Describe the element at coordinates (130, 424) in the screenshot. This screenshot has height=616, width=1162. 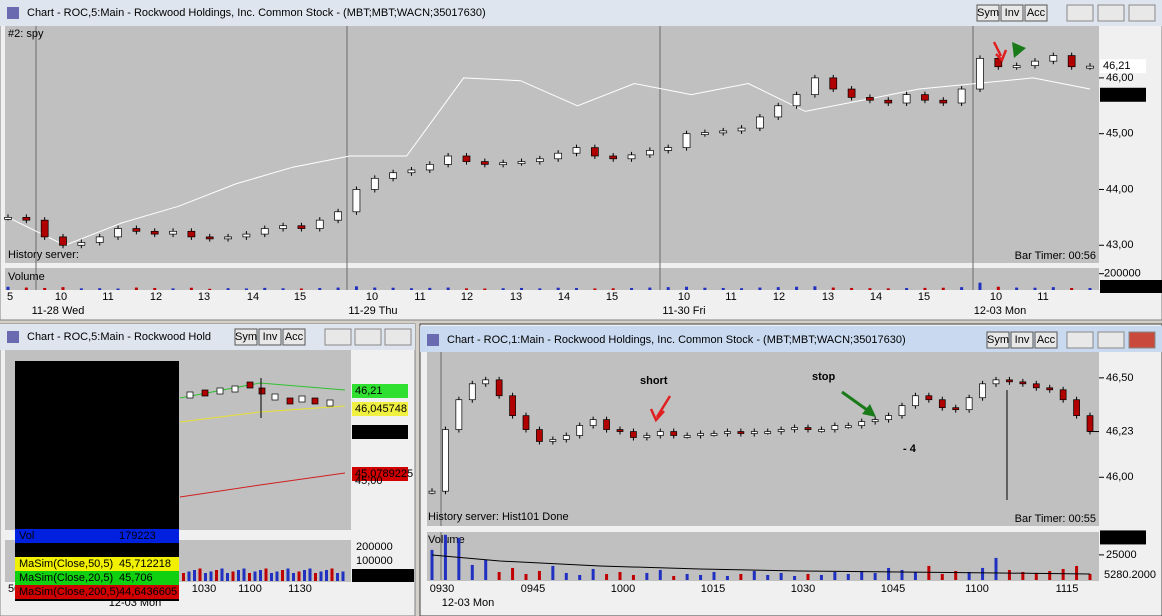
I see `data-value: EST` at that location.